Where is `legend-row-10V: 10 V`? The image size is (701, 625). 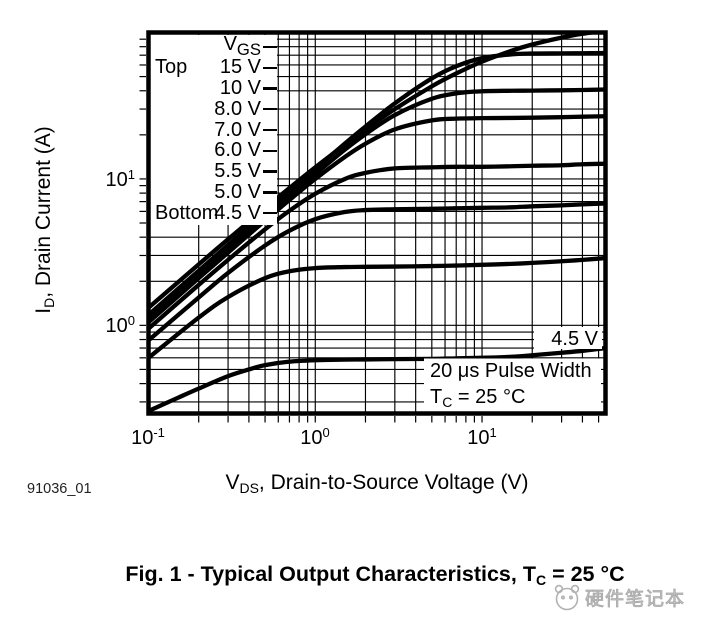 legend-row-10V: 10 V is located at coordinates (213, 88).